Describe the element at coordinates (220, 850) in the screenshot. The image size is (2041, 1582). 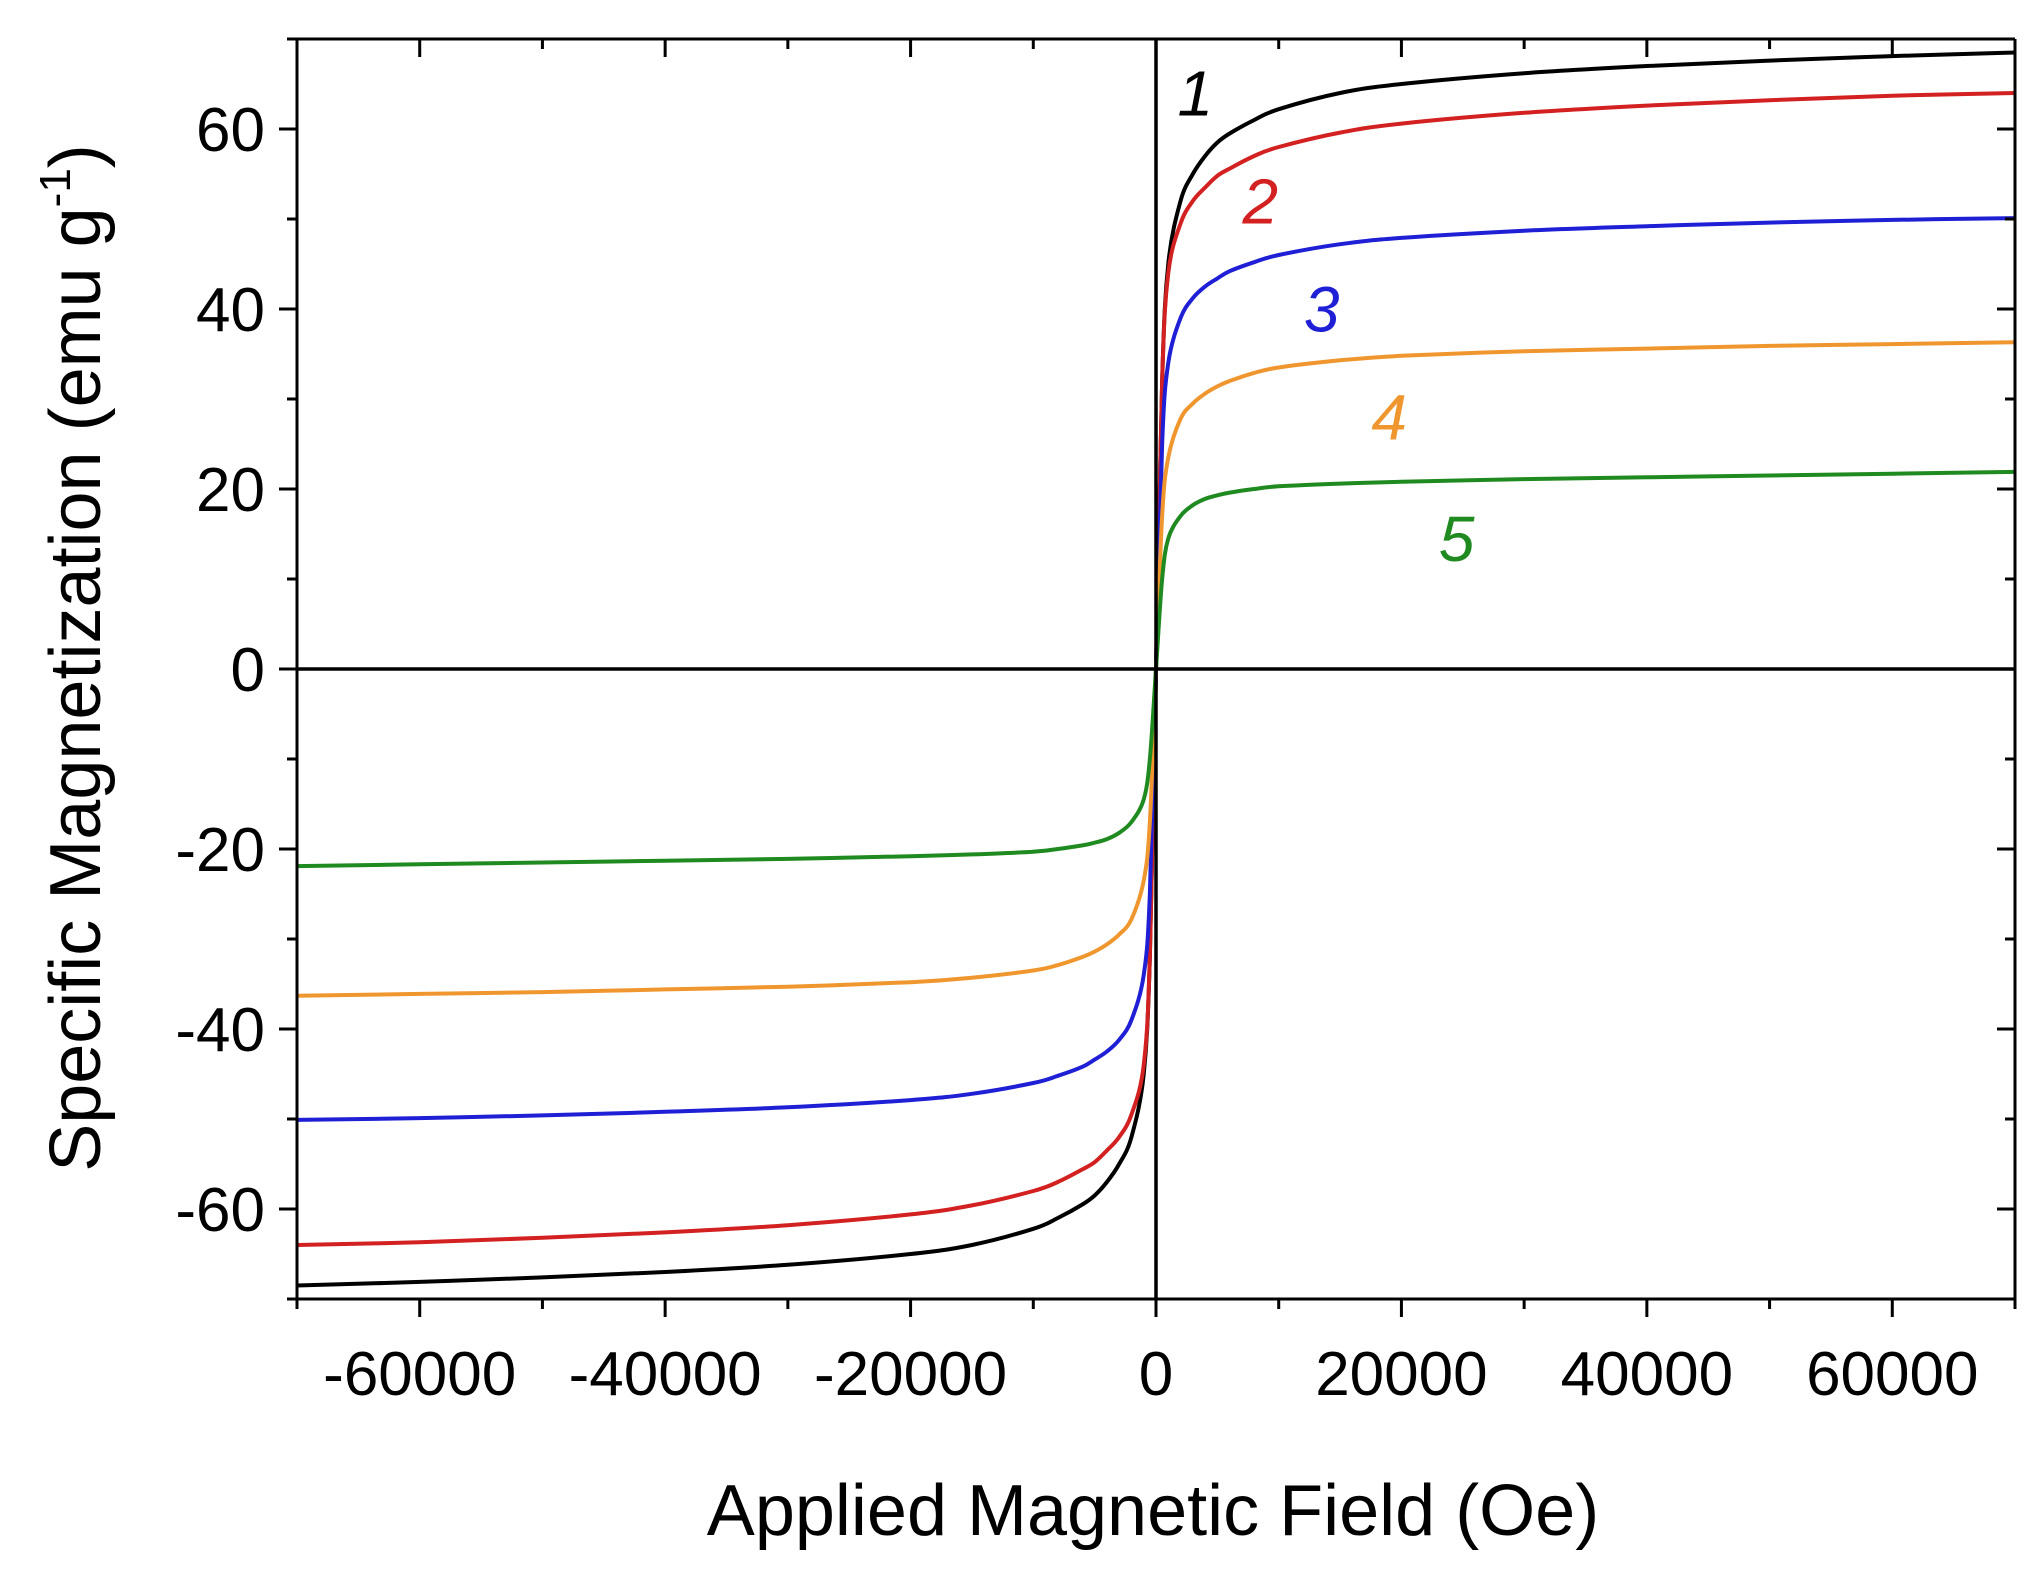
I see `y-tick-label: -20` at that location.